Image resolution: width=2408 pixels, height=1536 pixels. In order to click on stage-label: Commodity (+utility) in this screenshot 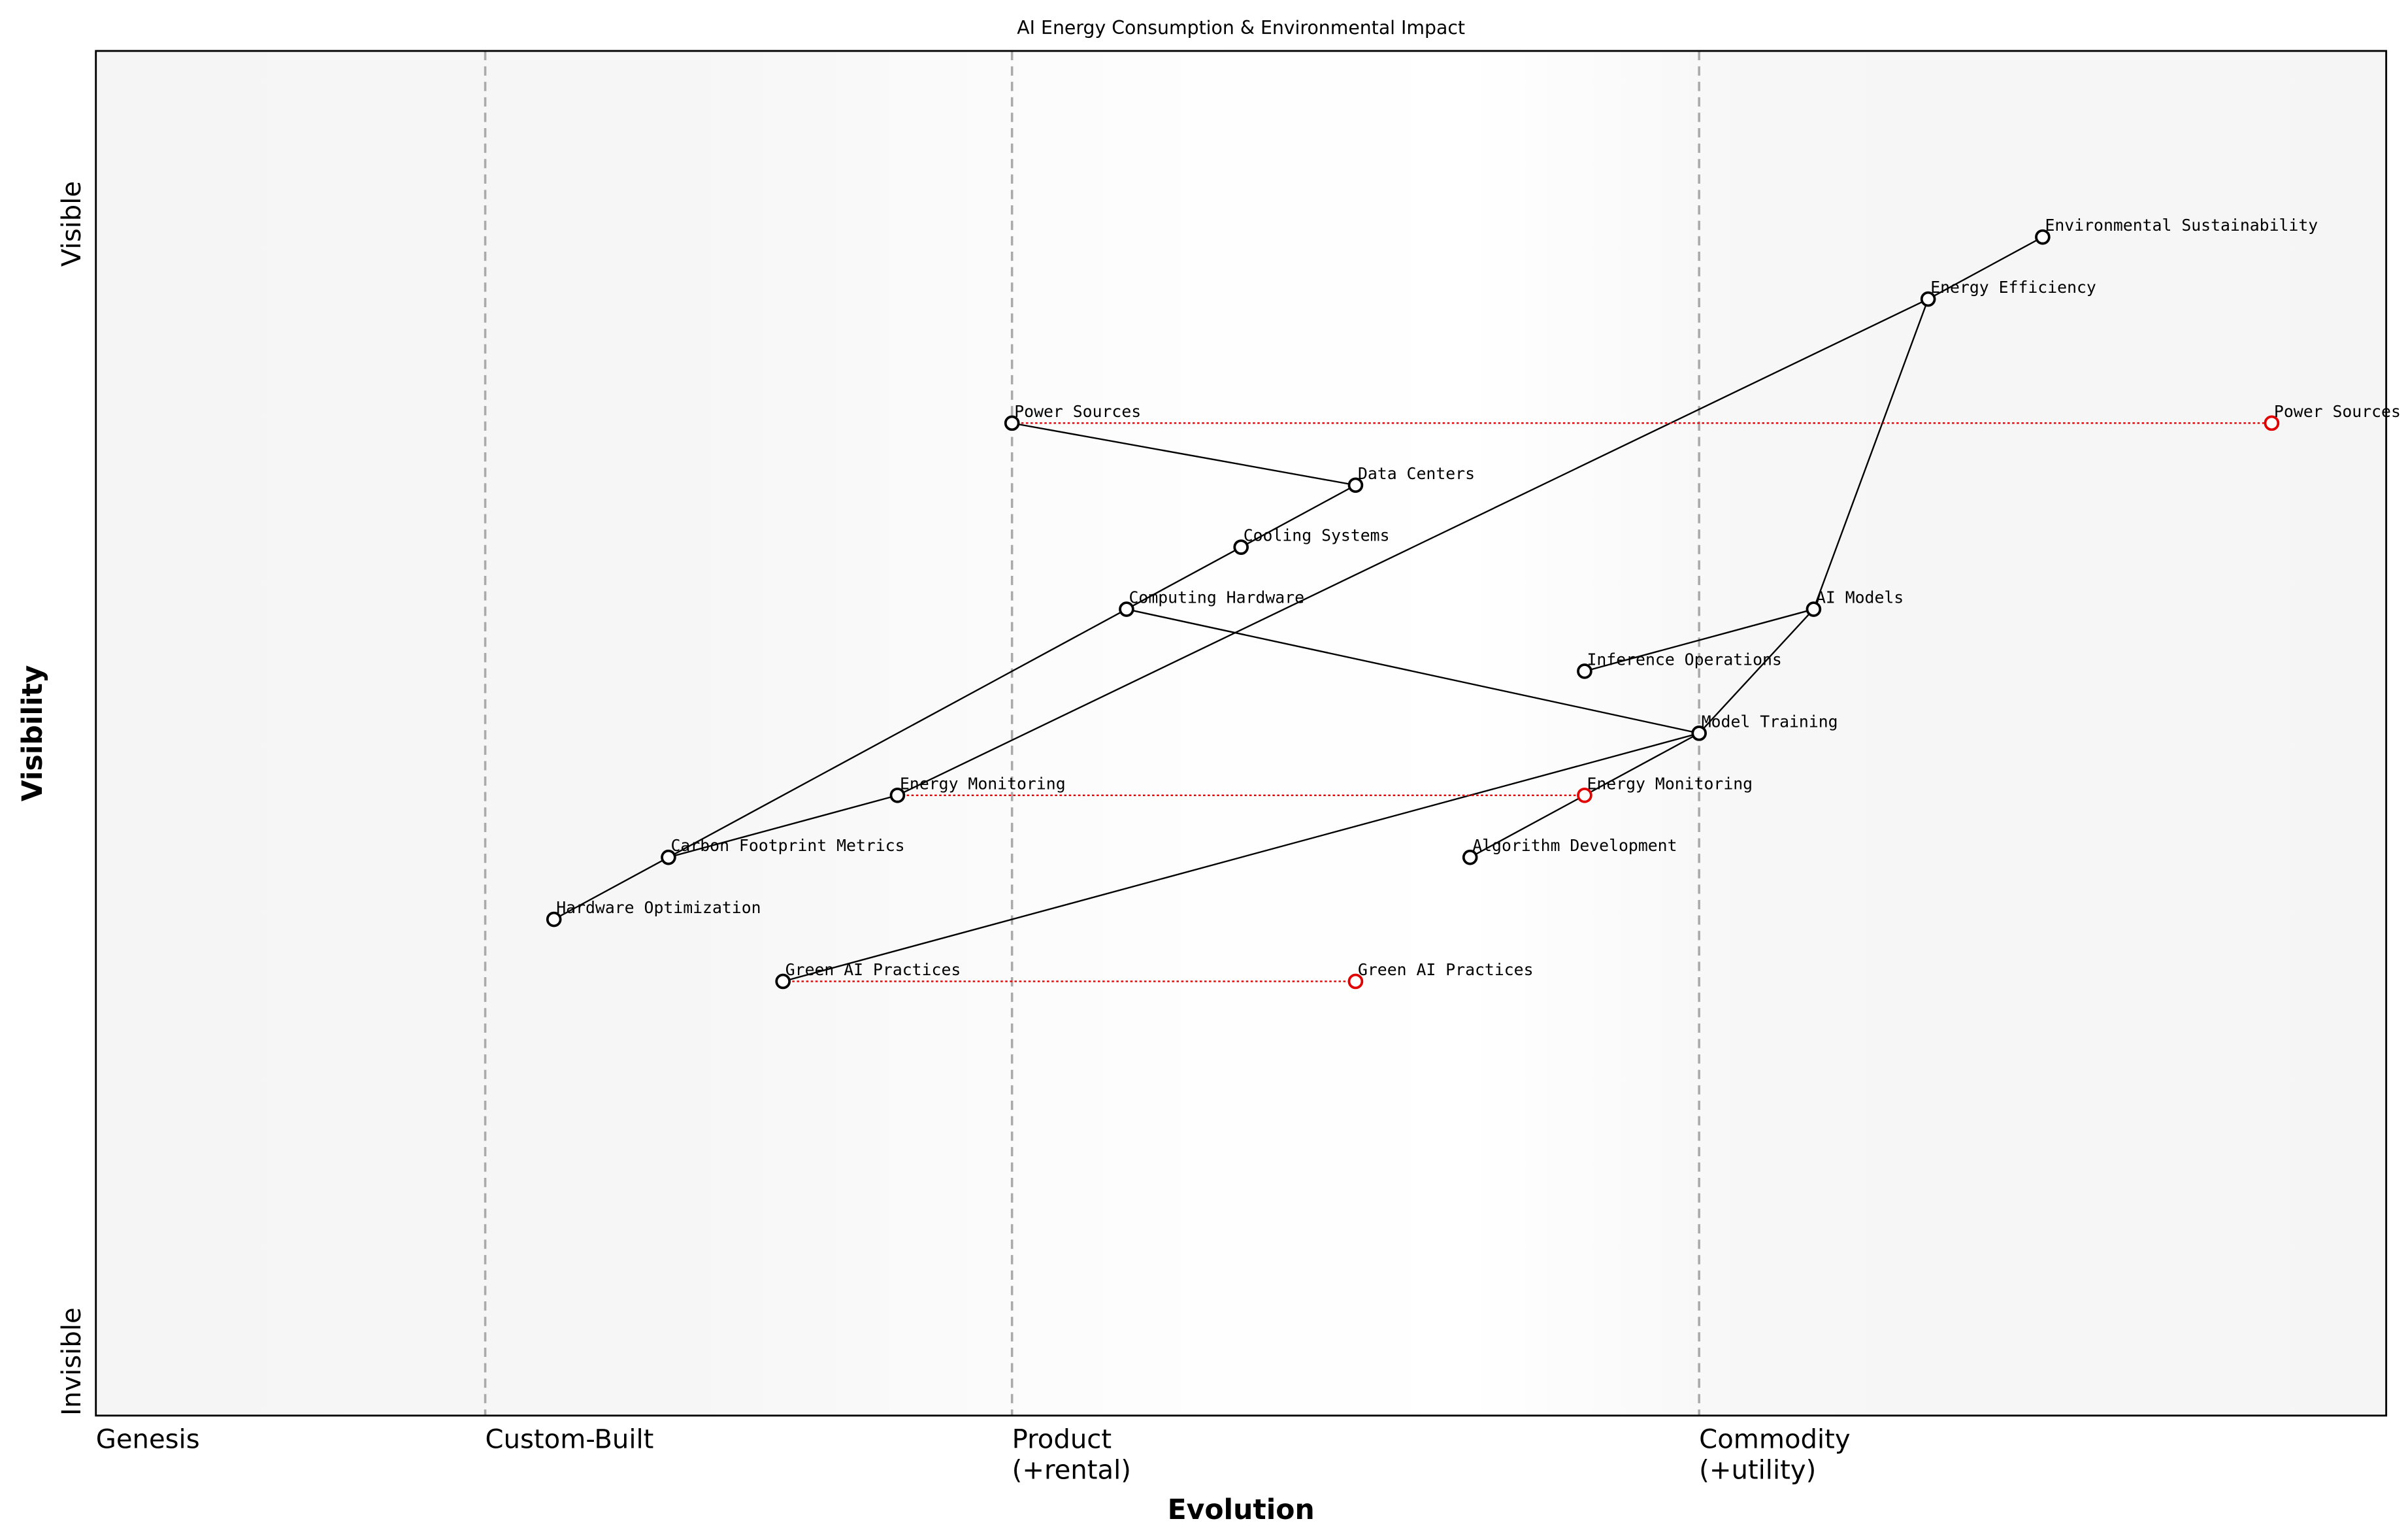, I will do `click(1774, 1455)`.